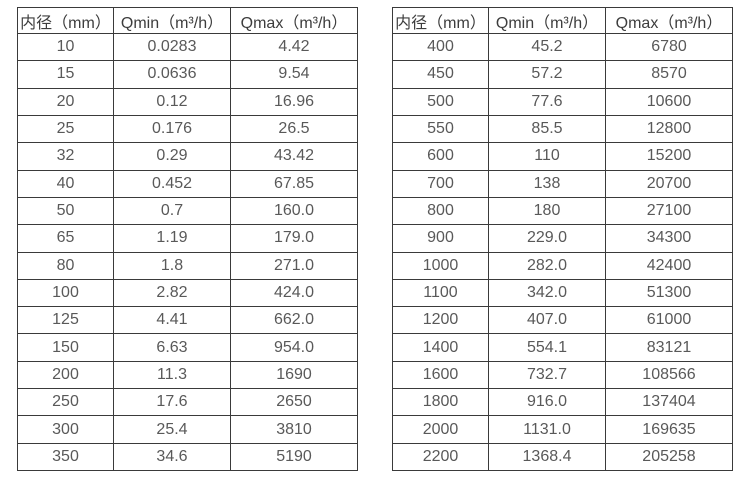  What do you see at coordinates (294, 402) in the screenshot?
I see `table-cell: 2650` at bounding box center [294, 402].